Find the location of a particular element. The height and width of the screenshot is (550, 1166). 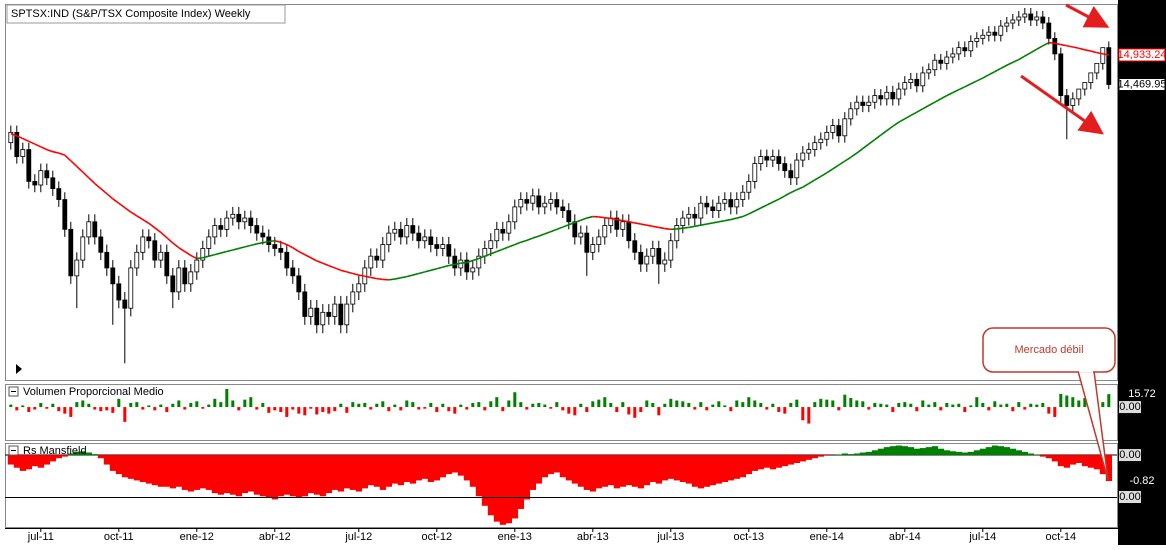

x-tick-label: oct-13 is located at coordinates (749, 537).